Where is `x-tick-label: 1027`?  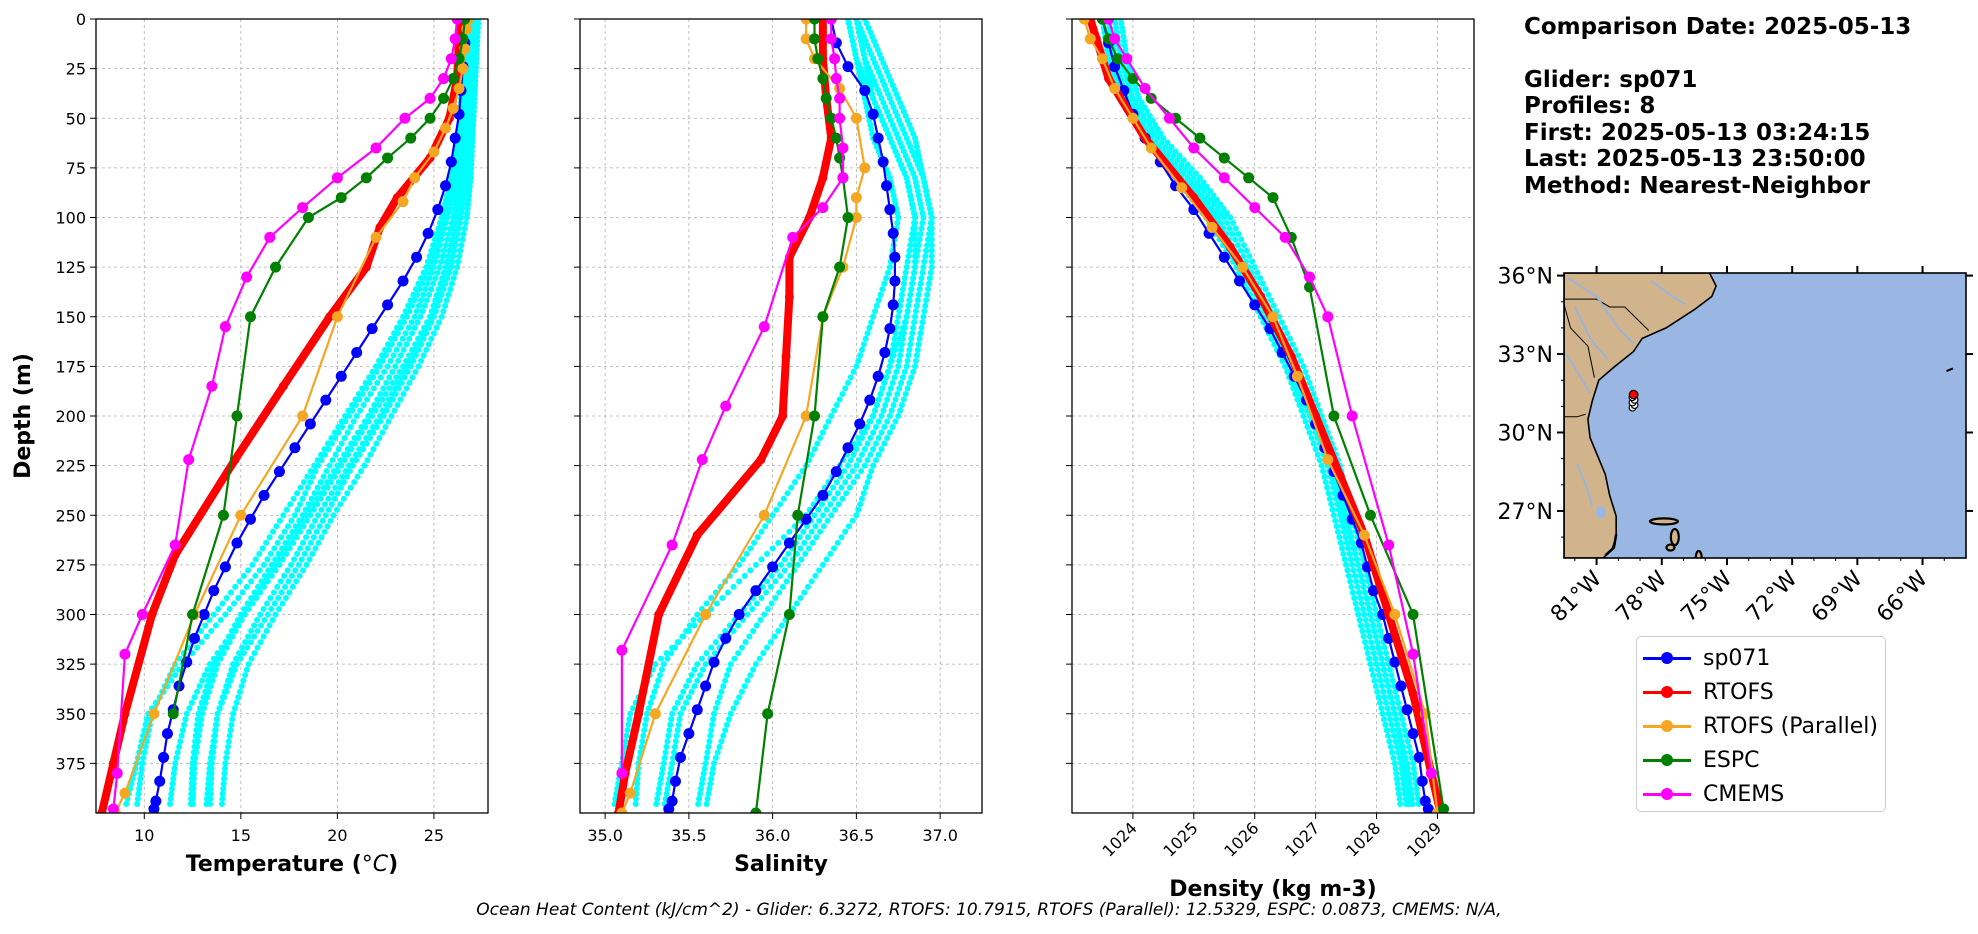
x-tick-label: 1027 is located at coordinates (1302, 839).